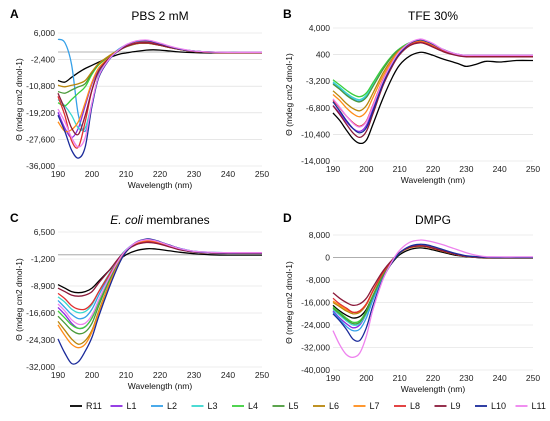  I want to click on y-tick-label: 400, so click(323, 55).